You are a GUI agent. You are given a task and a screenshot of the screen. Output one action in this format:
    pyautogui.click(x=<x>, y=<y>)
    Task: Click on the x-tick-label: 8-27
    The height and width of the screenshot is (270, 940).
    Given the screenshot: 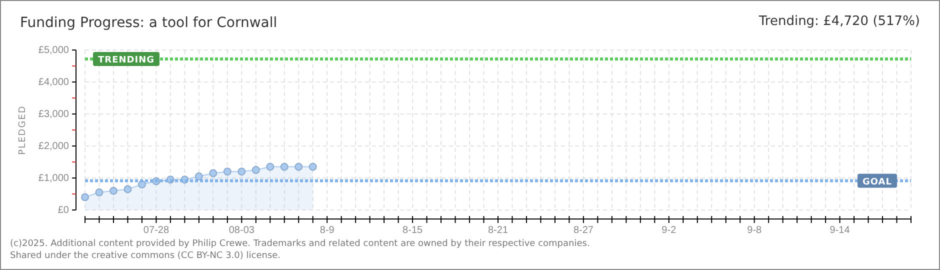 What is the action you would take?
    pyautogui.click(x=583, y=230)
    